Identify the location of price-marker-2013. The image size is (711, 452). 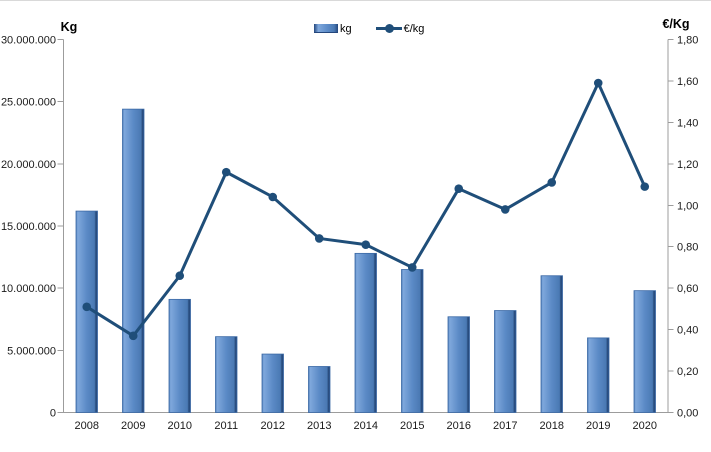
(319, 238).